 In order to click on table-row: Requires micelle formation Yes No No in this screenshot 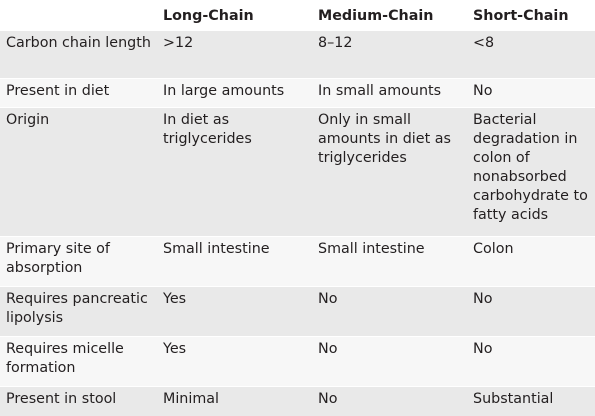, I will do `click(297, 361)`.